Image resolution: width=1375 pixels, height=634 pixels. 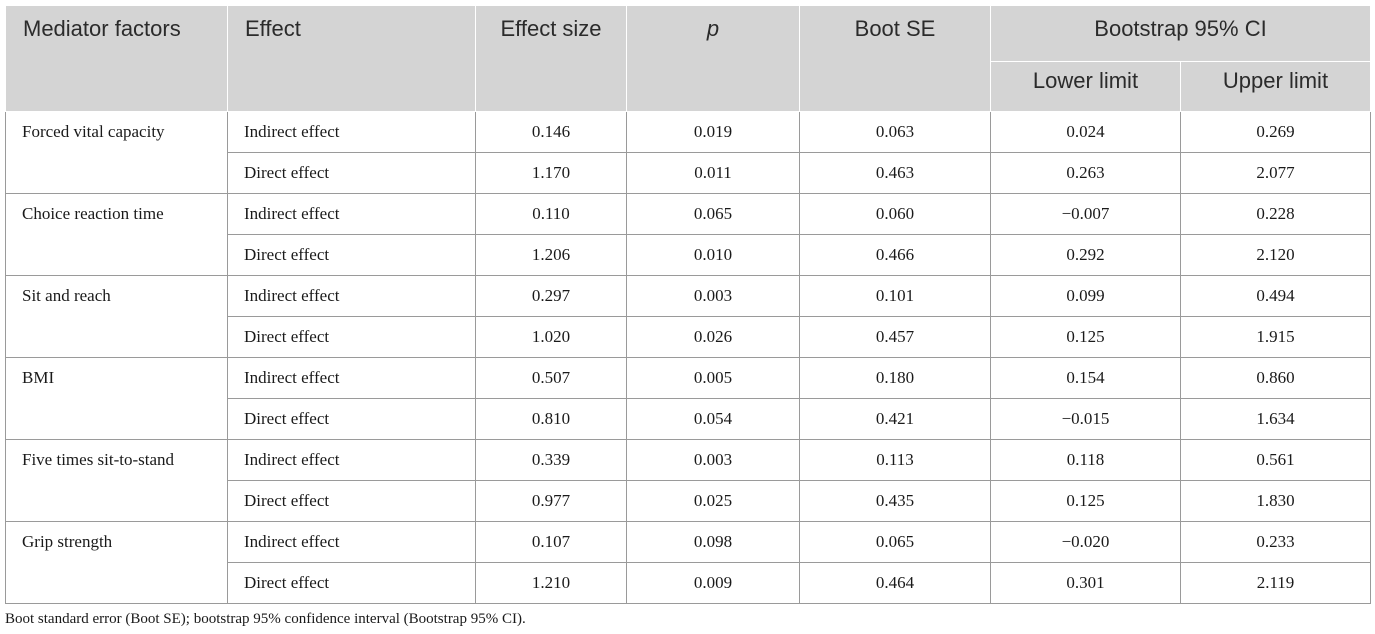 I want to click on p-value-cell: 0.026, so click(x=713, y=337).